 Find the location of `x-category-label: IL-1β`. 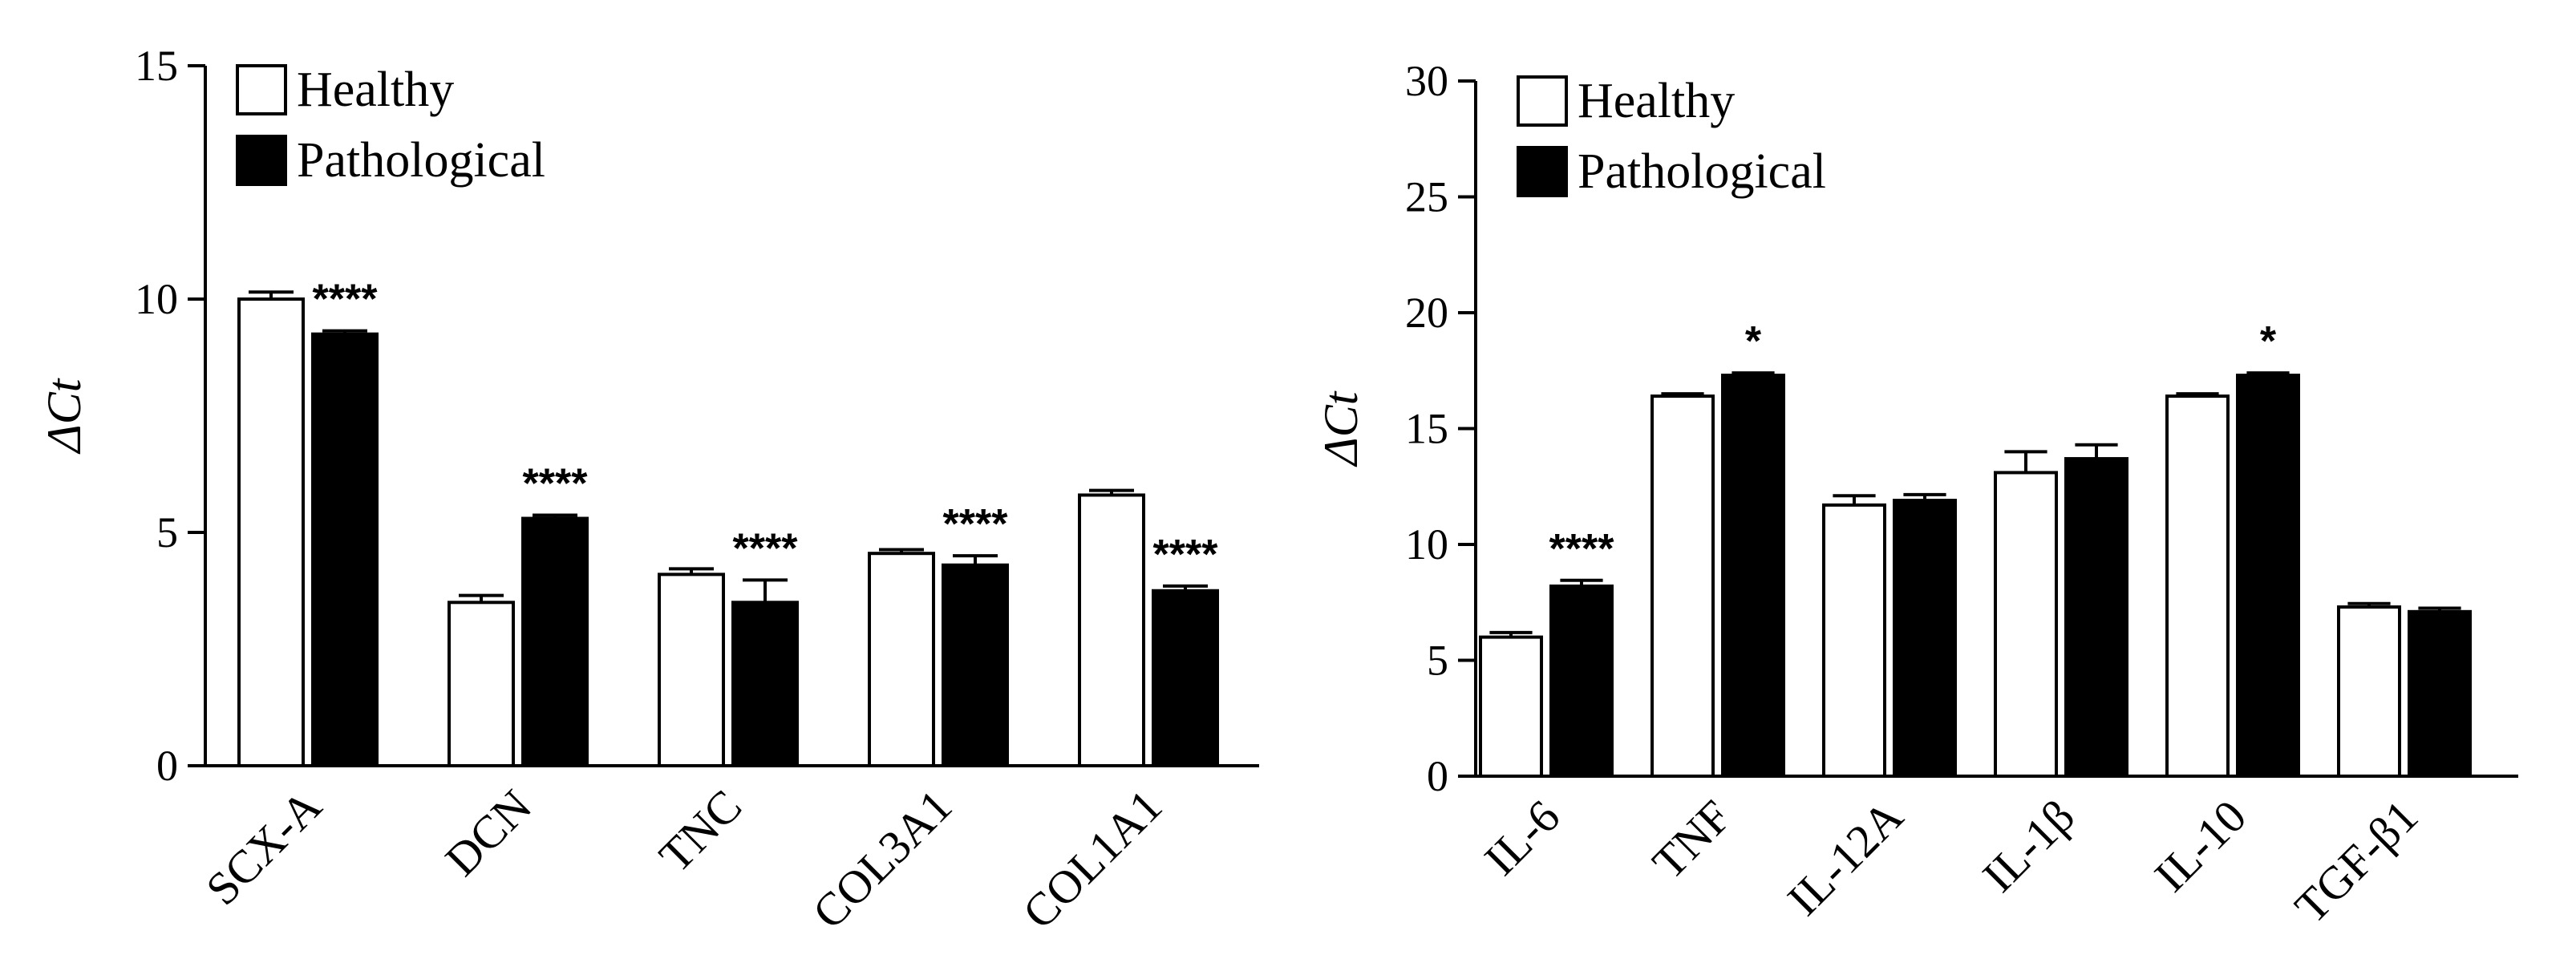

x-category-label: IL-1β is located at coordinates (2028, 846).